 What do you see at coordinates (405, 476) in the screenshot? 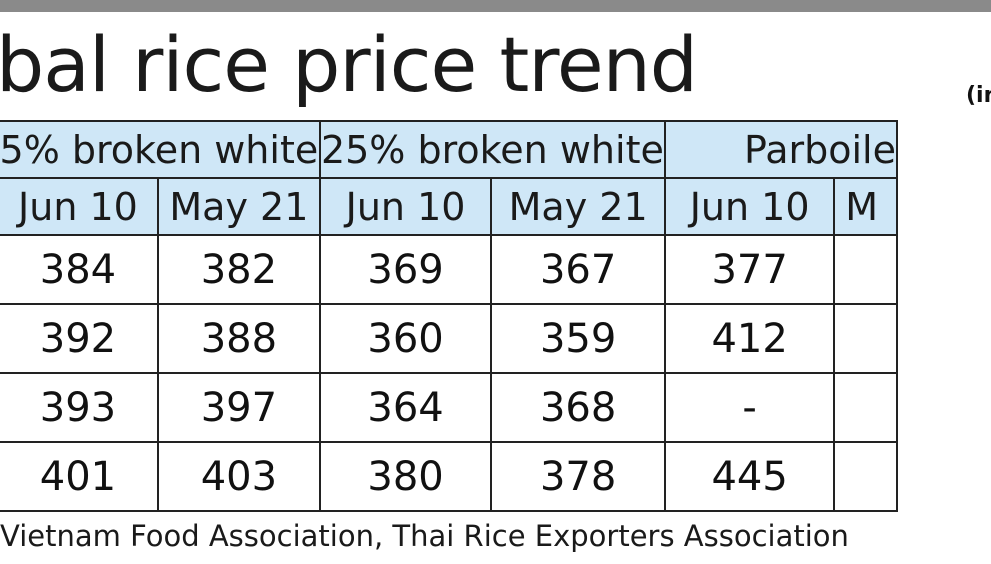
I see `value-cell: 380` at bounding box center [405, 476].